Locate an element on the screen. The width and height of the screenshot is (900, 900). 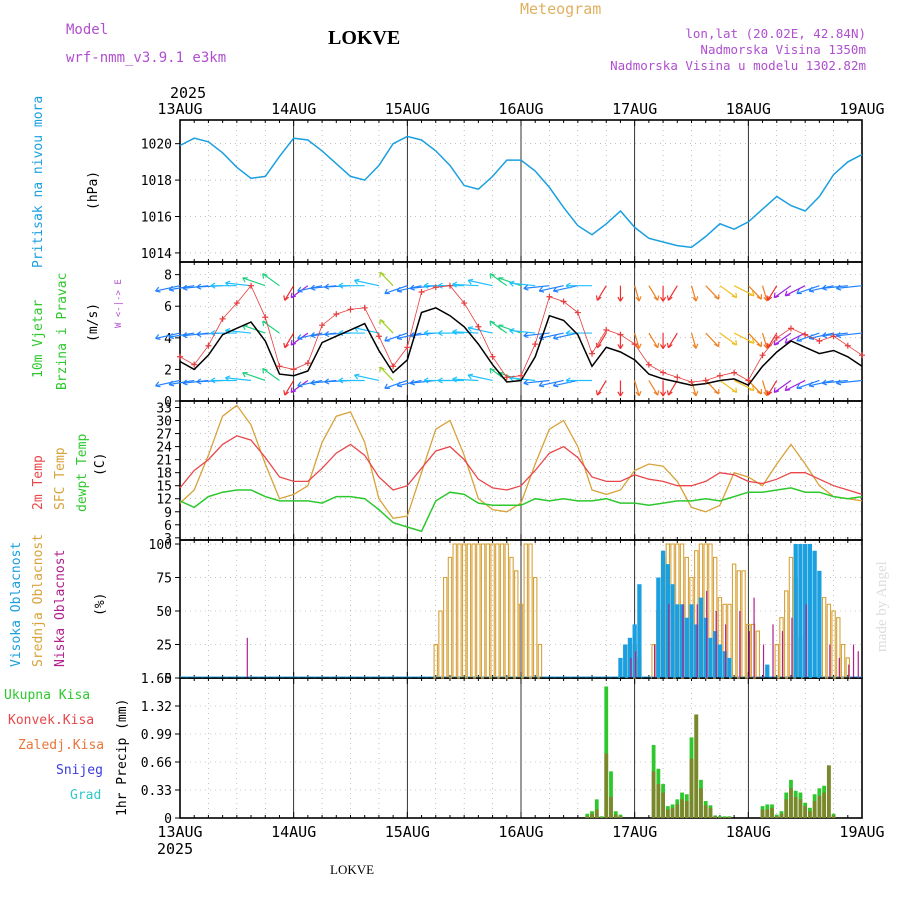
precip-legend-frz: Zaledj.Kisa is located at coordinates (61, 745).